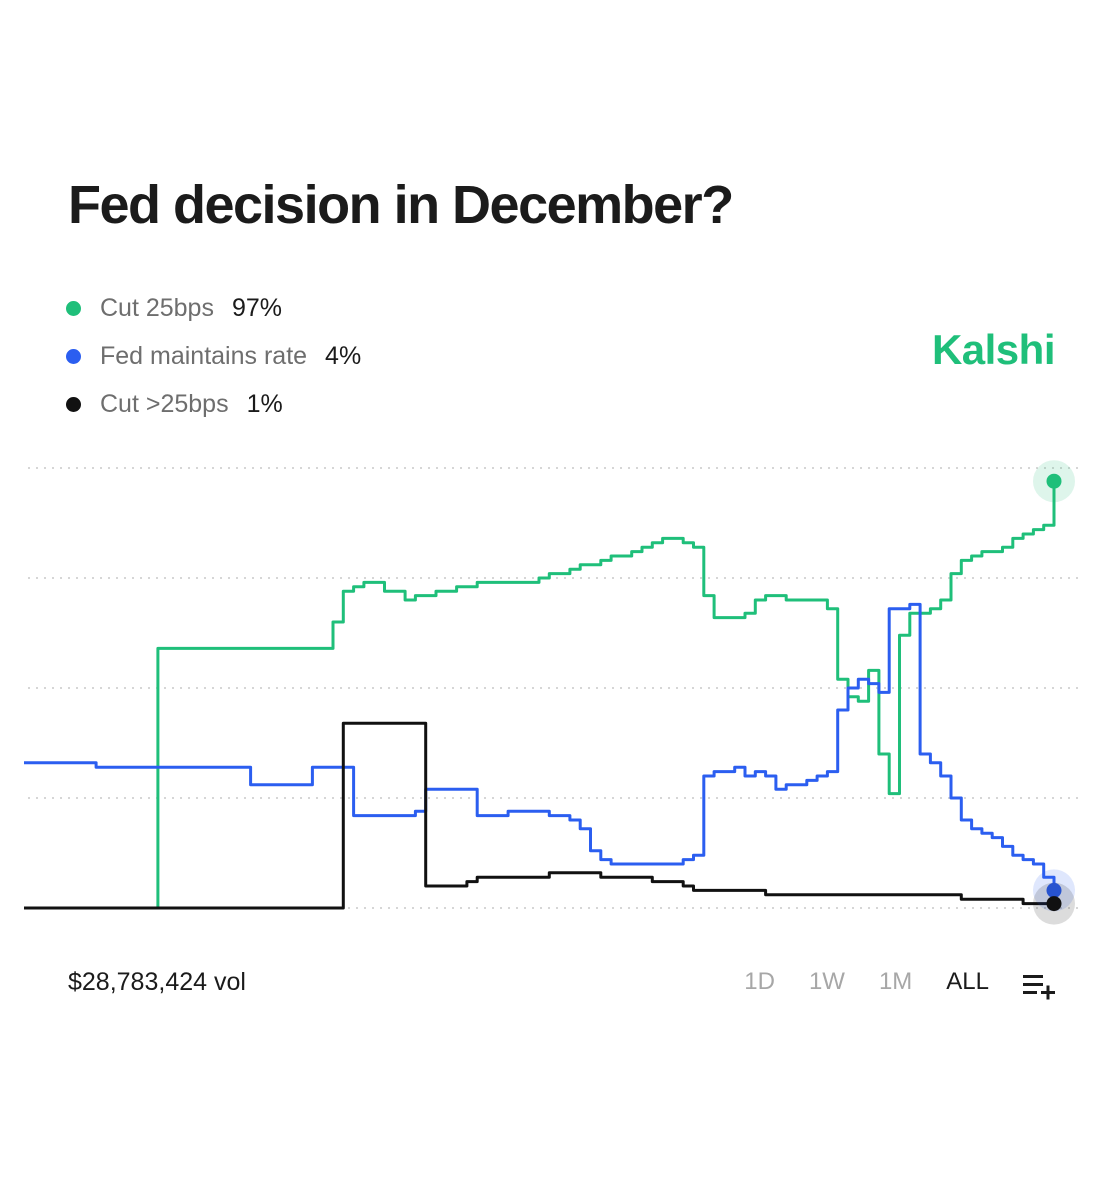 The height and width of the screenshot is (1200, 1107). What do you see at coordinates (993, 349) in the screenshot?
I see `brand-logo: Kalshi` at bounding box center [993, 349].